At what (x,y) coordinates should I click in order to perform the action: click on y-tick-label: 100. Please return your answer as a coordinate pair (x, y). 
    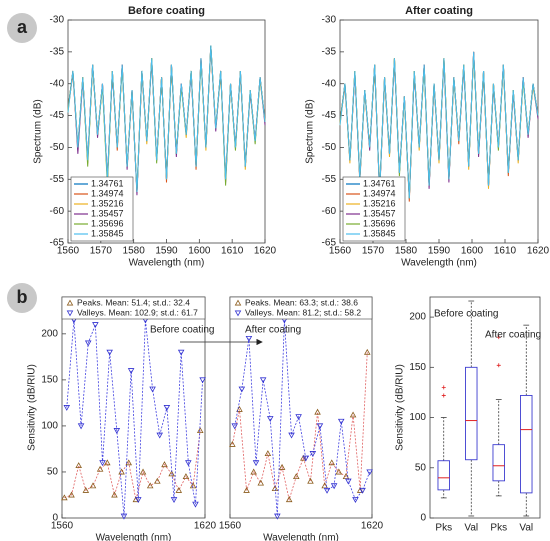
    Looking at the image, I should click on (49, 426).